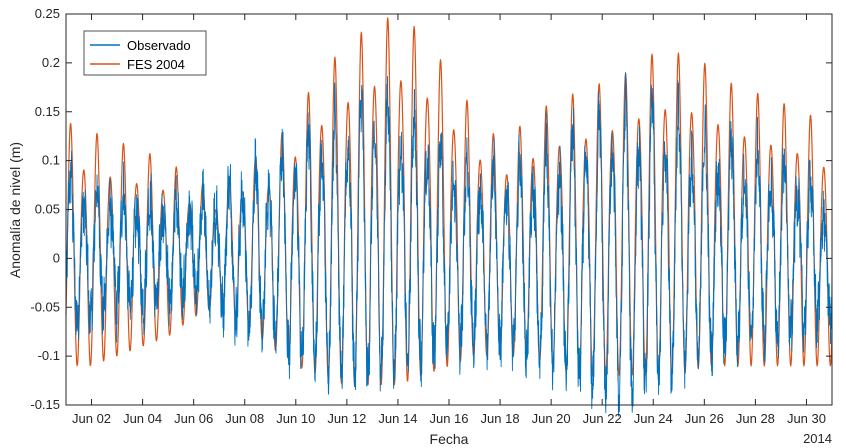  Describe the element at coordinates (346, 418) in the screenshot. I see `x-tick-label: Jun 12` at that location.